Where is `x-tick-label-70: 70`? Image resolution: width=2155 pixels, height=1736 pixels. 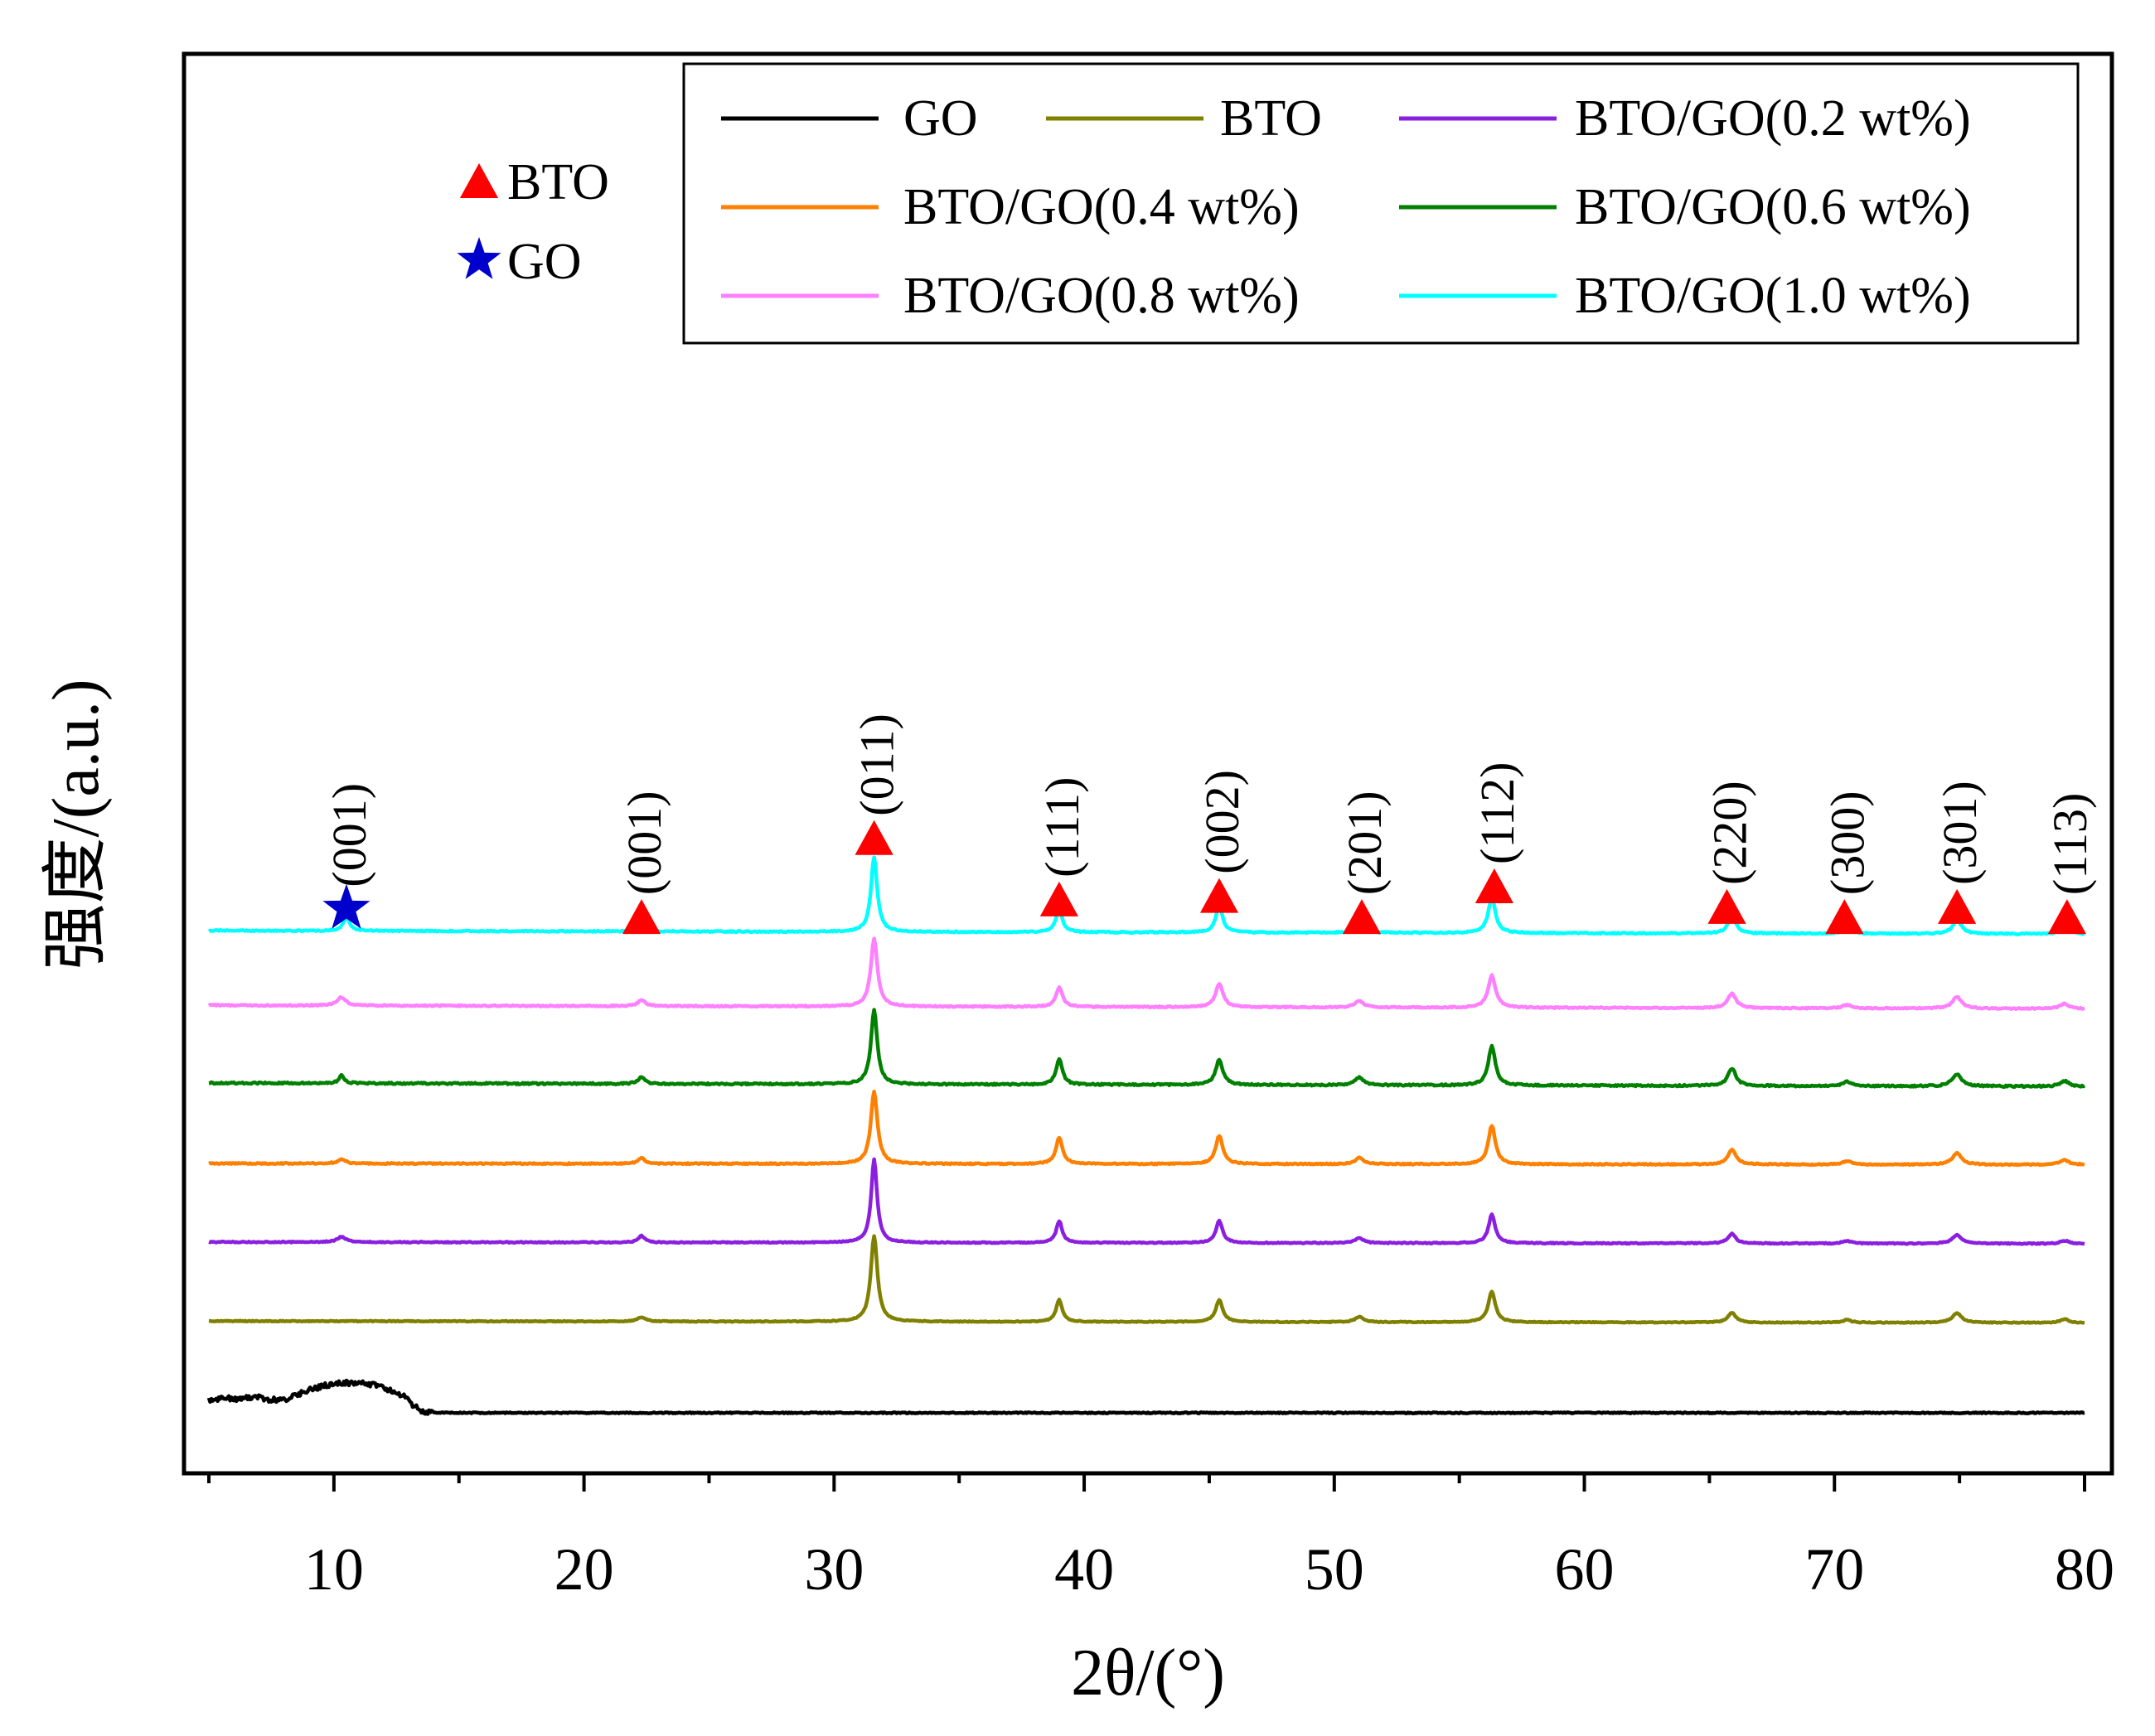
x-tick-label-70: 70 is located at coordinates (1834, 1569).